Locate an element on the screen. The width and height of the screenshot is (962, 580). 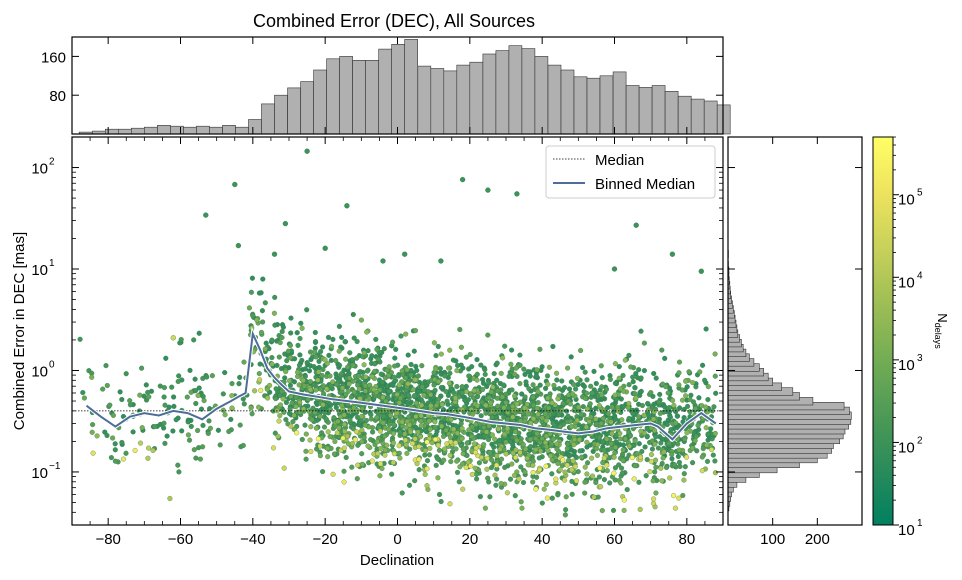
y-tick-label: 10 is located at coordinates (39, 169).